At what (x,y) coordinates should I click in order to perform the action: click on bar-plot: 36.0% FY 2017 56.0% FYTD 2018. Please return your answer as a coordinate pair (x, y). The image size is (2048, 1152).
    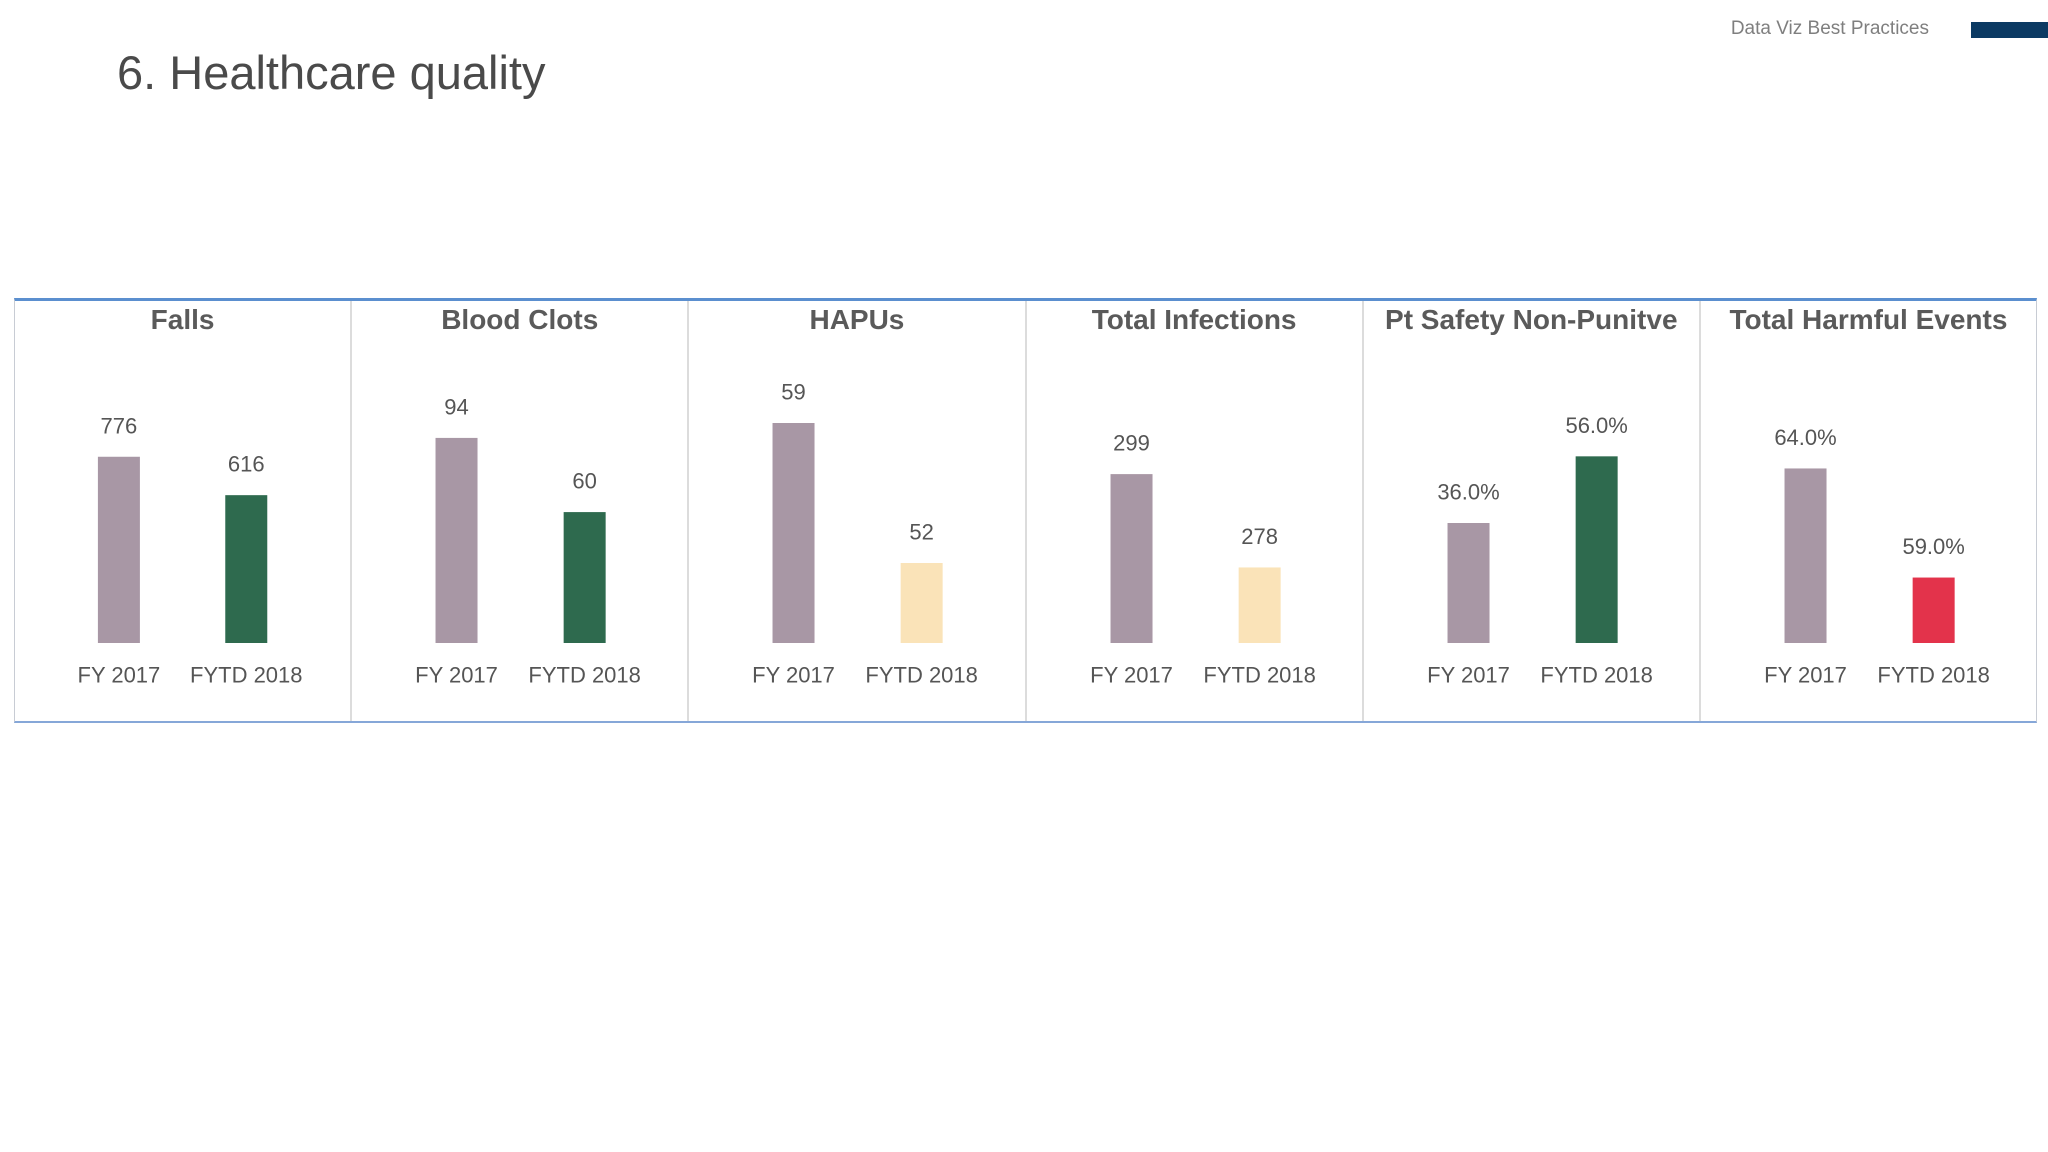
    Looking at the image, I should click on (1540, 550).